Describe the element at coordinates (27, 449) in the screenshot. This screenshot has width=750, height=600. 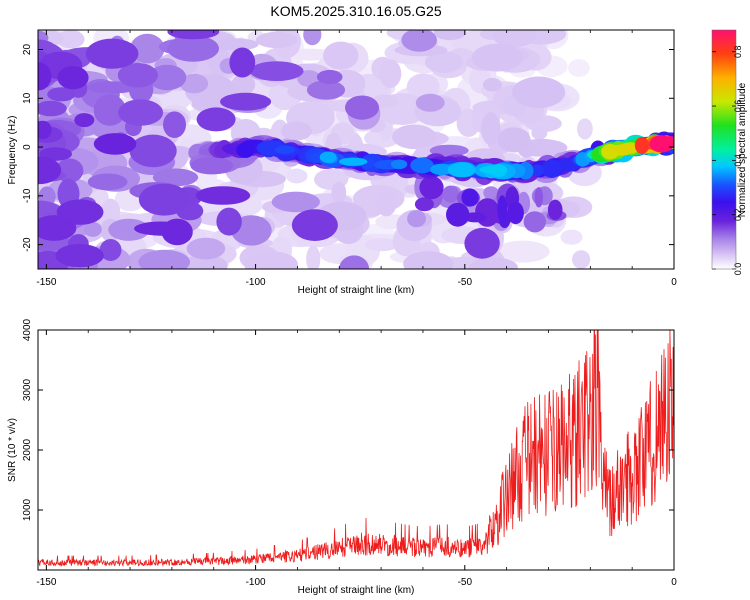
I see `y-tick-label: 2000` at that location.